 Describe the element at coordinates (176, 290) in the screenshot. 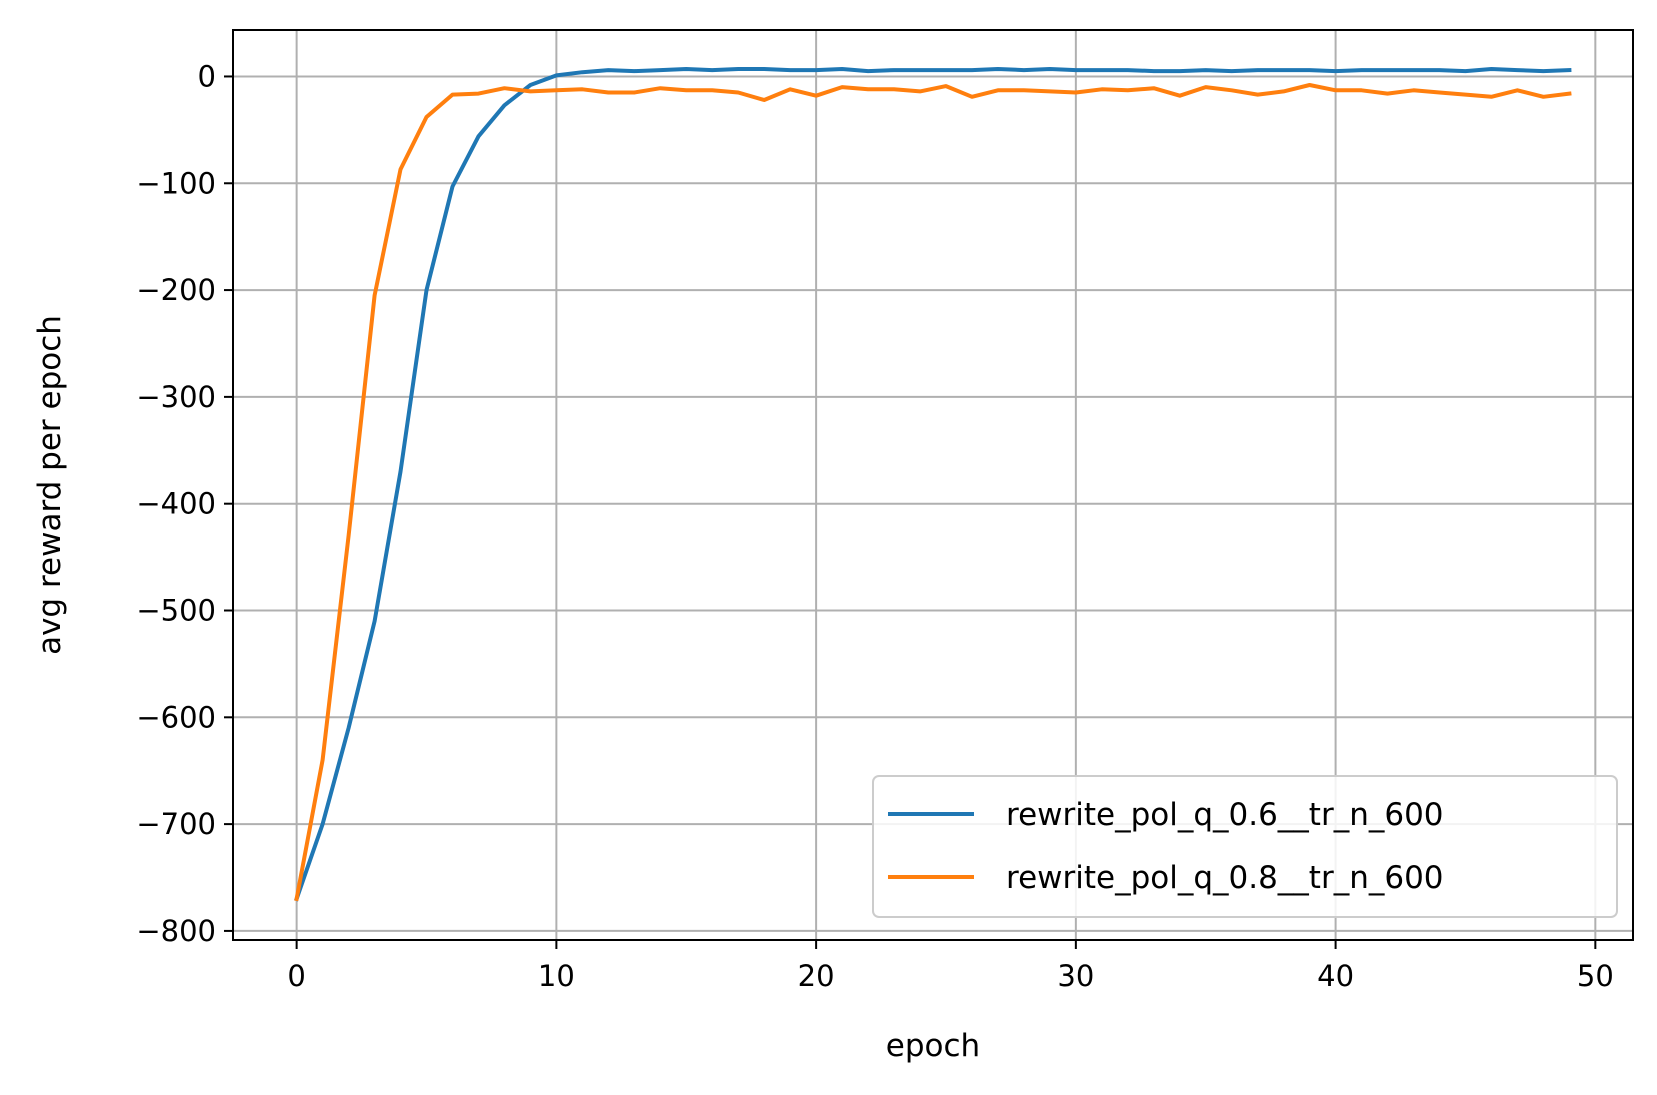

I see `y-tick-label: −200` at that location.